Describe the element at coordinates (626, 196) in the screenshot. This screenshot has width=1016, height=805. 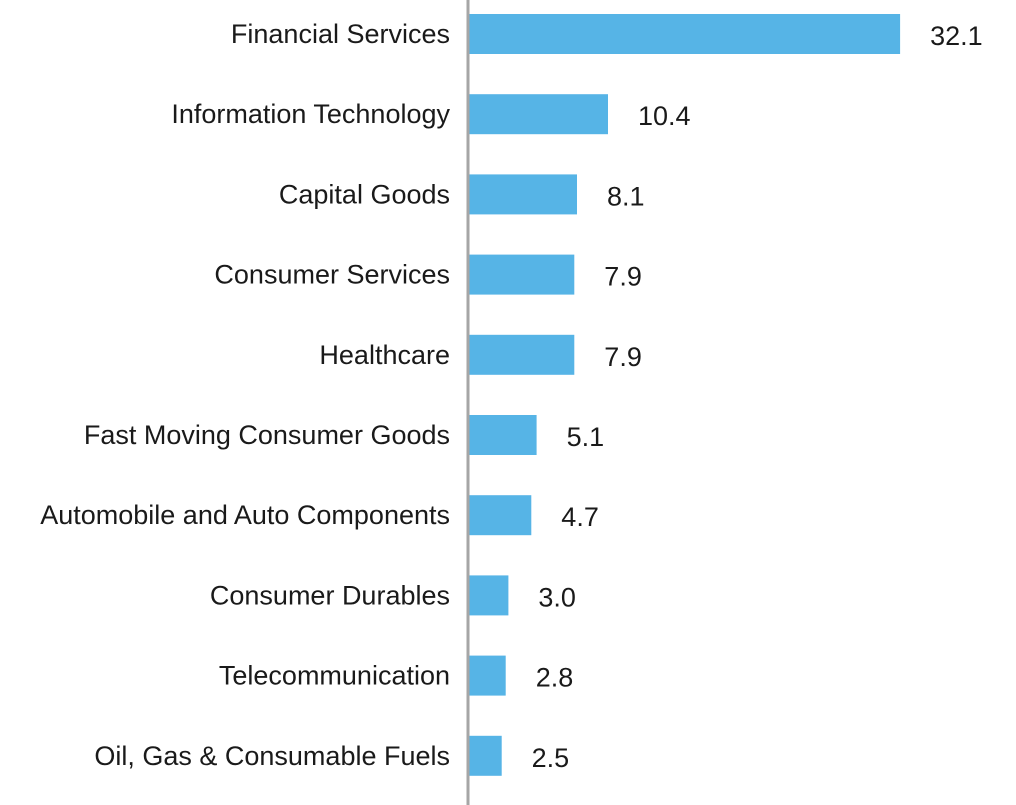
I see `value-label: 8.1` at that location.